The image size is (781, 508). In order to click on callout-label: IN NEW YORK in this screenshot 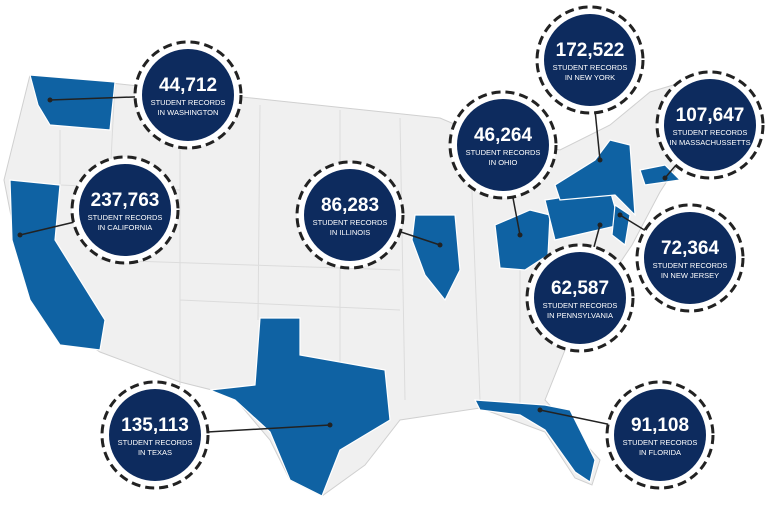, I will do `click(590, 77)`.